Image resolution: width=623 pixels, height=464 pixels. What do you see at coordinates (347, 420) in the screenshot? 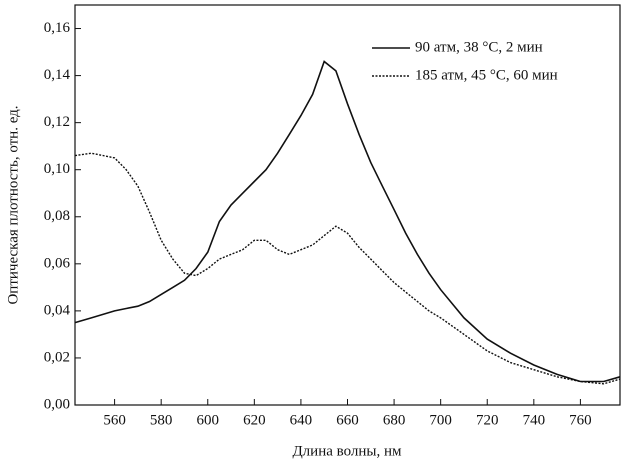
I see `x-tick-label: 660` at bounding box center [347, 420].